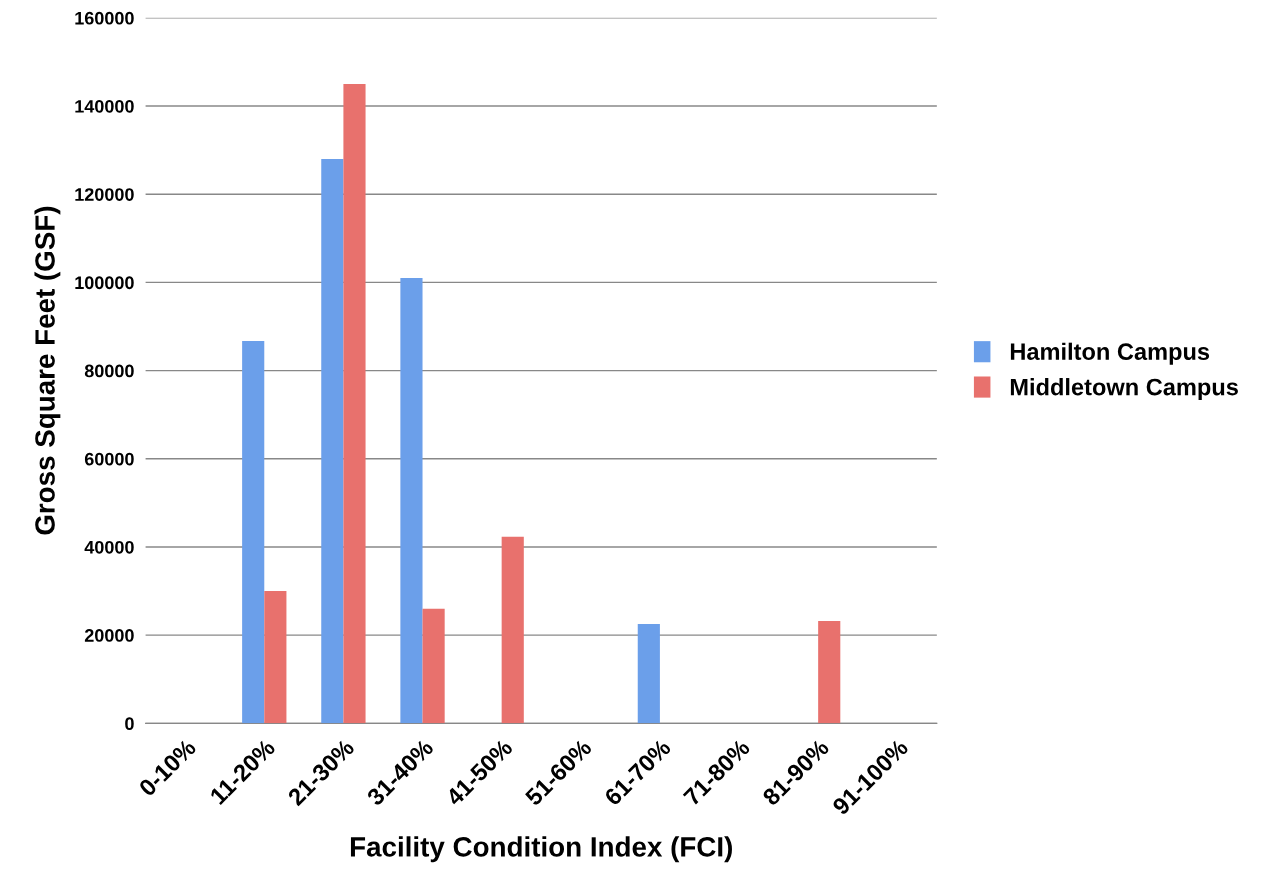 Image resolution: width=1266 pixels, height=893 pixels. What do you see at coordinates (104, 194) in the screenshot?
I see `y-tick-label: 120000` at bounding box center [104, 194].